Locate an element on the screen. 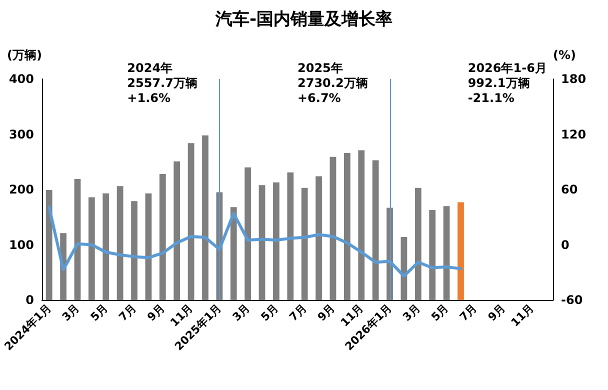 This screenshot has width=608, height=390. y2-axis-title: (%) is located at coordinates (564, 55).